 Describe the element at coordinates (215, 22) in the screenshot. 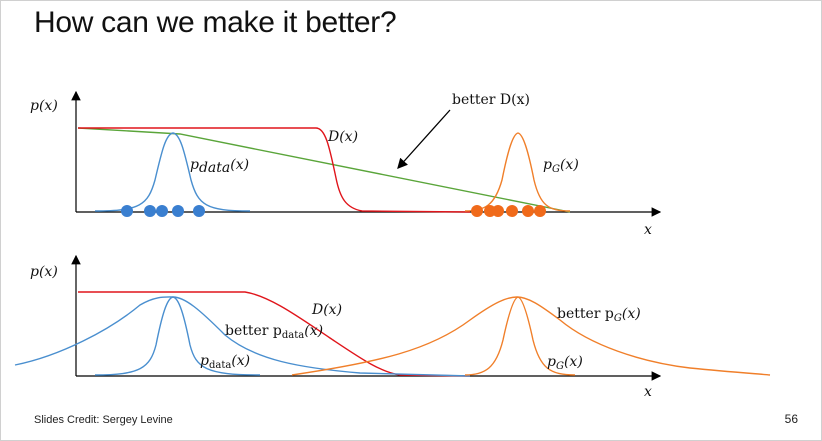

I see `slide-title: How can we make it better?` at that location.